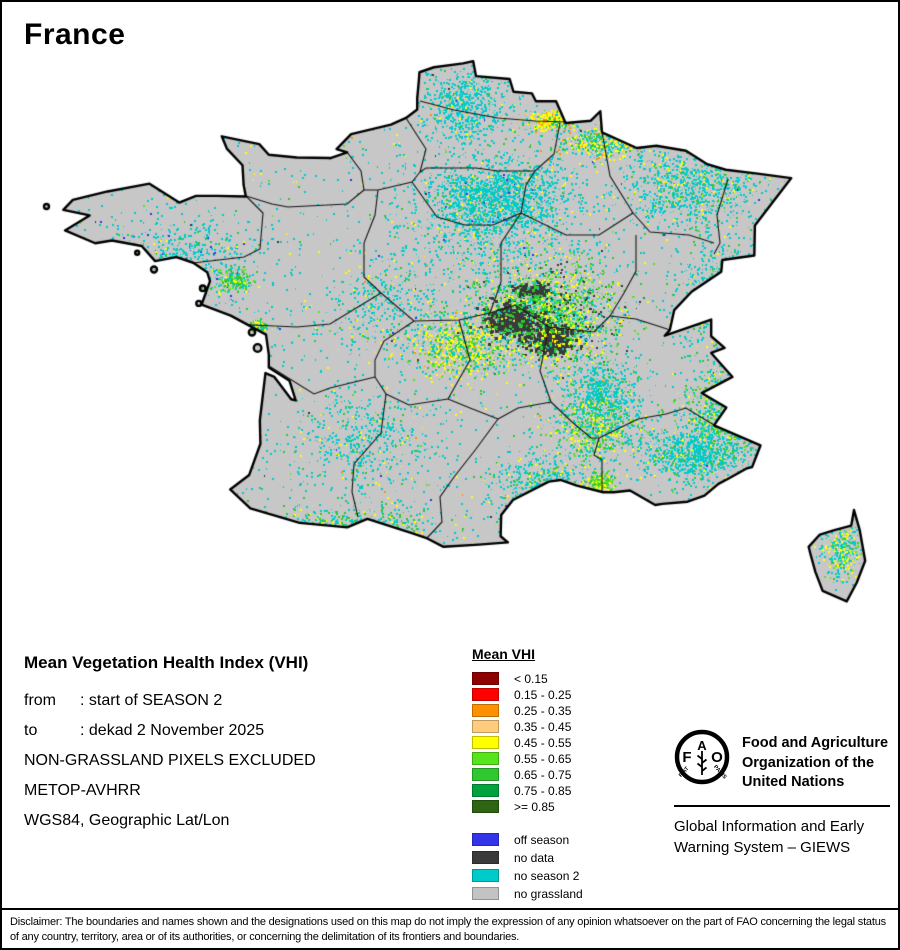 This screenshot has width=900, height=950. What do you see at coordinates (567, 678) in the screenshot?
I see `legend-item: < 0.15` at bounding box center [567, 678].